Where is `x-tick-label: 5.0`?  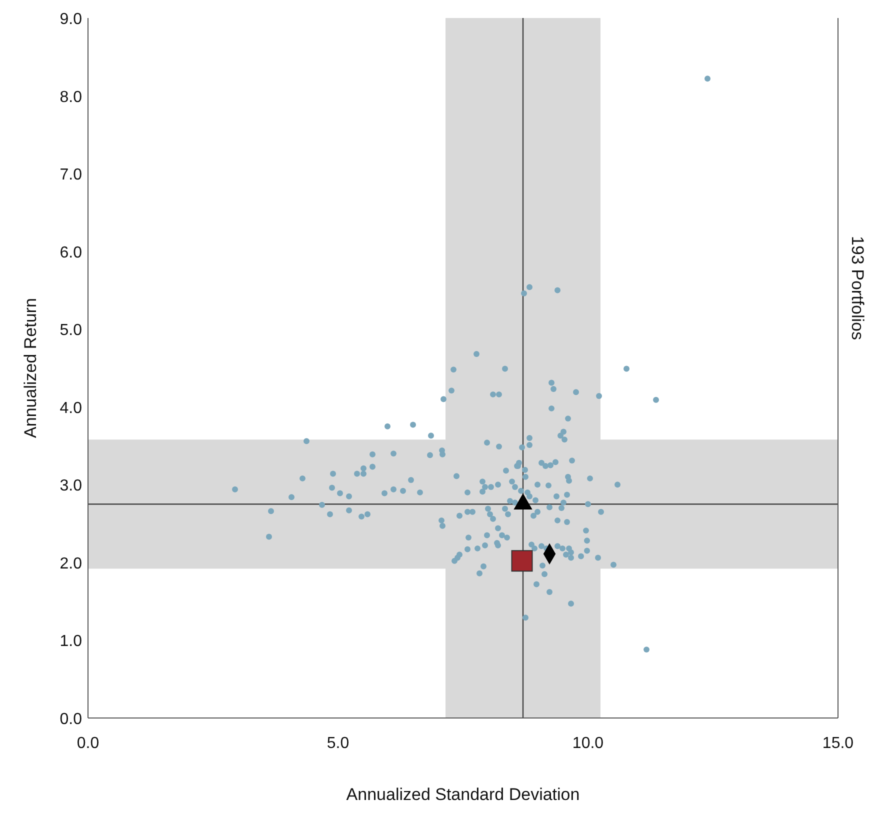
x-tick-label: 5.0 is located at coordinates (338, 743).